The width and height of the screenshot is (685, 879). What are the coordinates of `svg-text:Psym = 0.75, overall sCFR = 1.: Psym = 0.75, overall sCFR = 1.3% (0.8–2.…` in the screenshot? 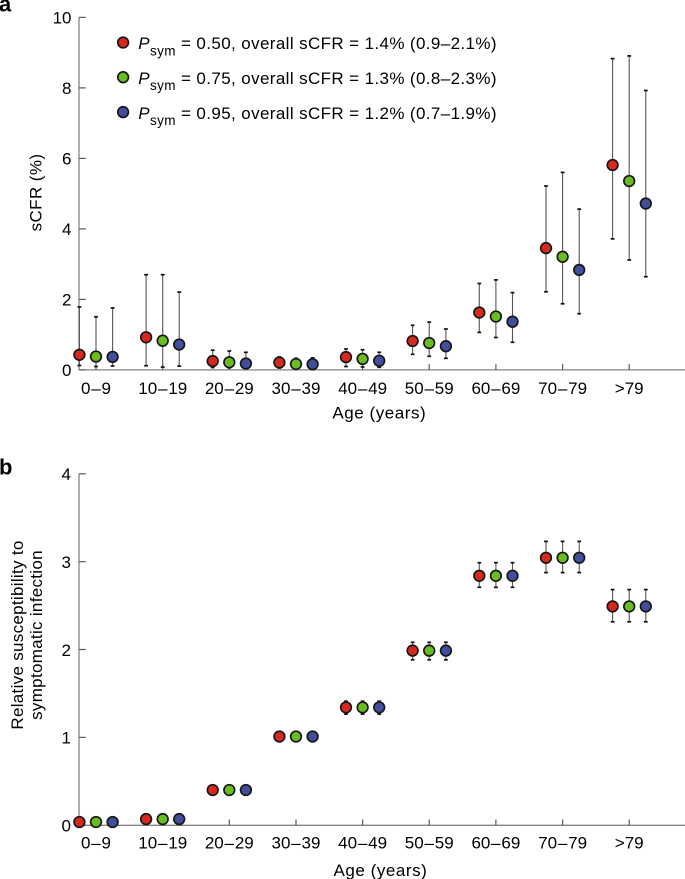 It's located at (317, 81).